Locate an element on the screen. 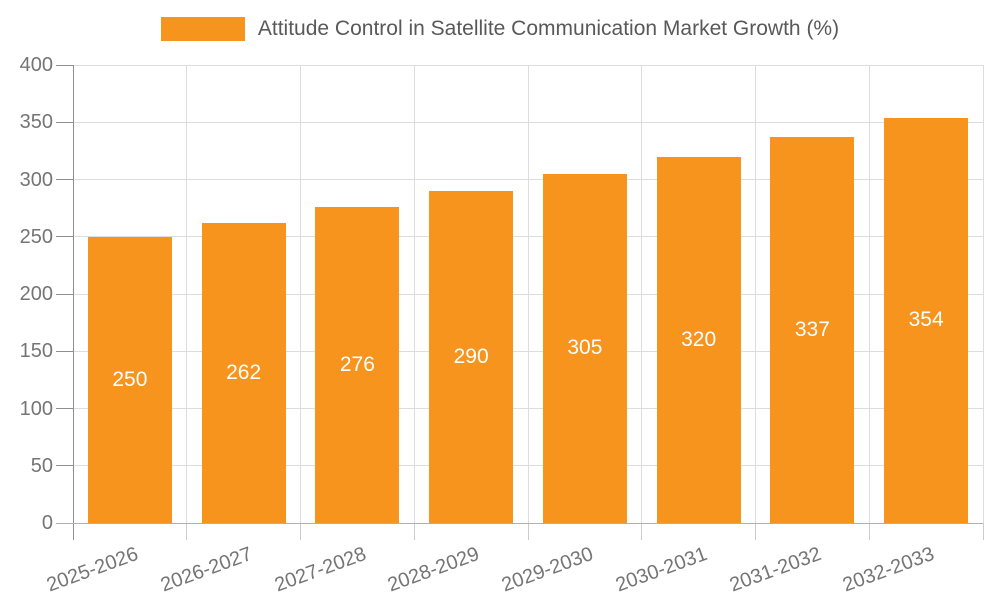  bar: 354 is located at coordinates (926, 320).